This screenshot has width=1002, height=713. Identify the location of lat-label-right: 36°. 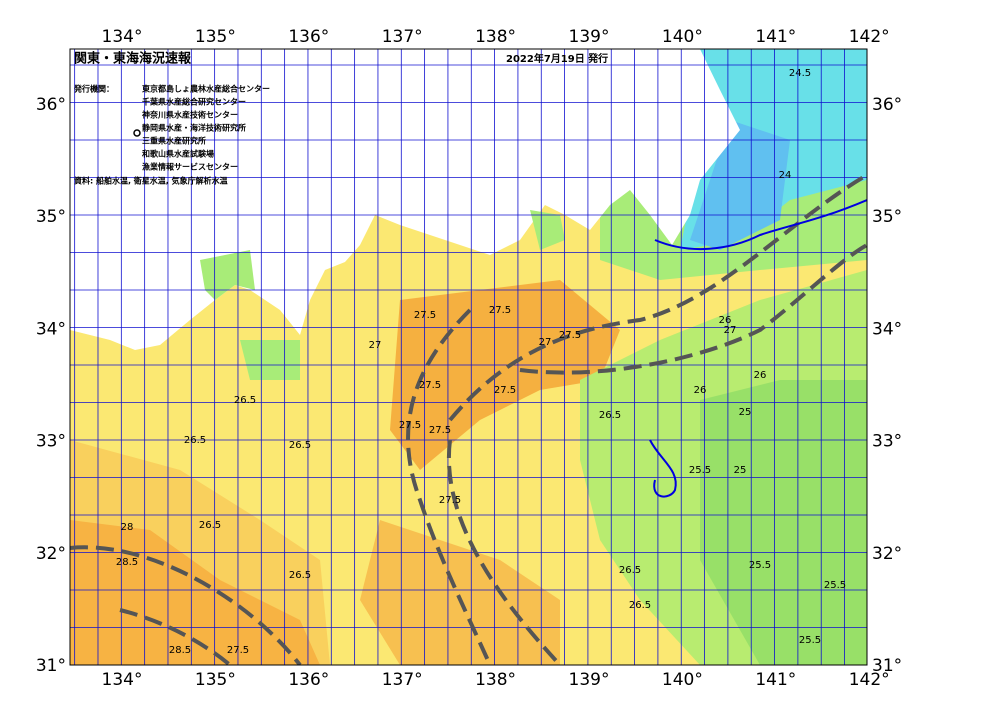
(887, 105).